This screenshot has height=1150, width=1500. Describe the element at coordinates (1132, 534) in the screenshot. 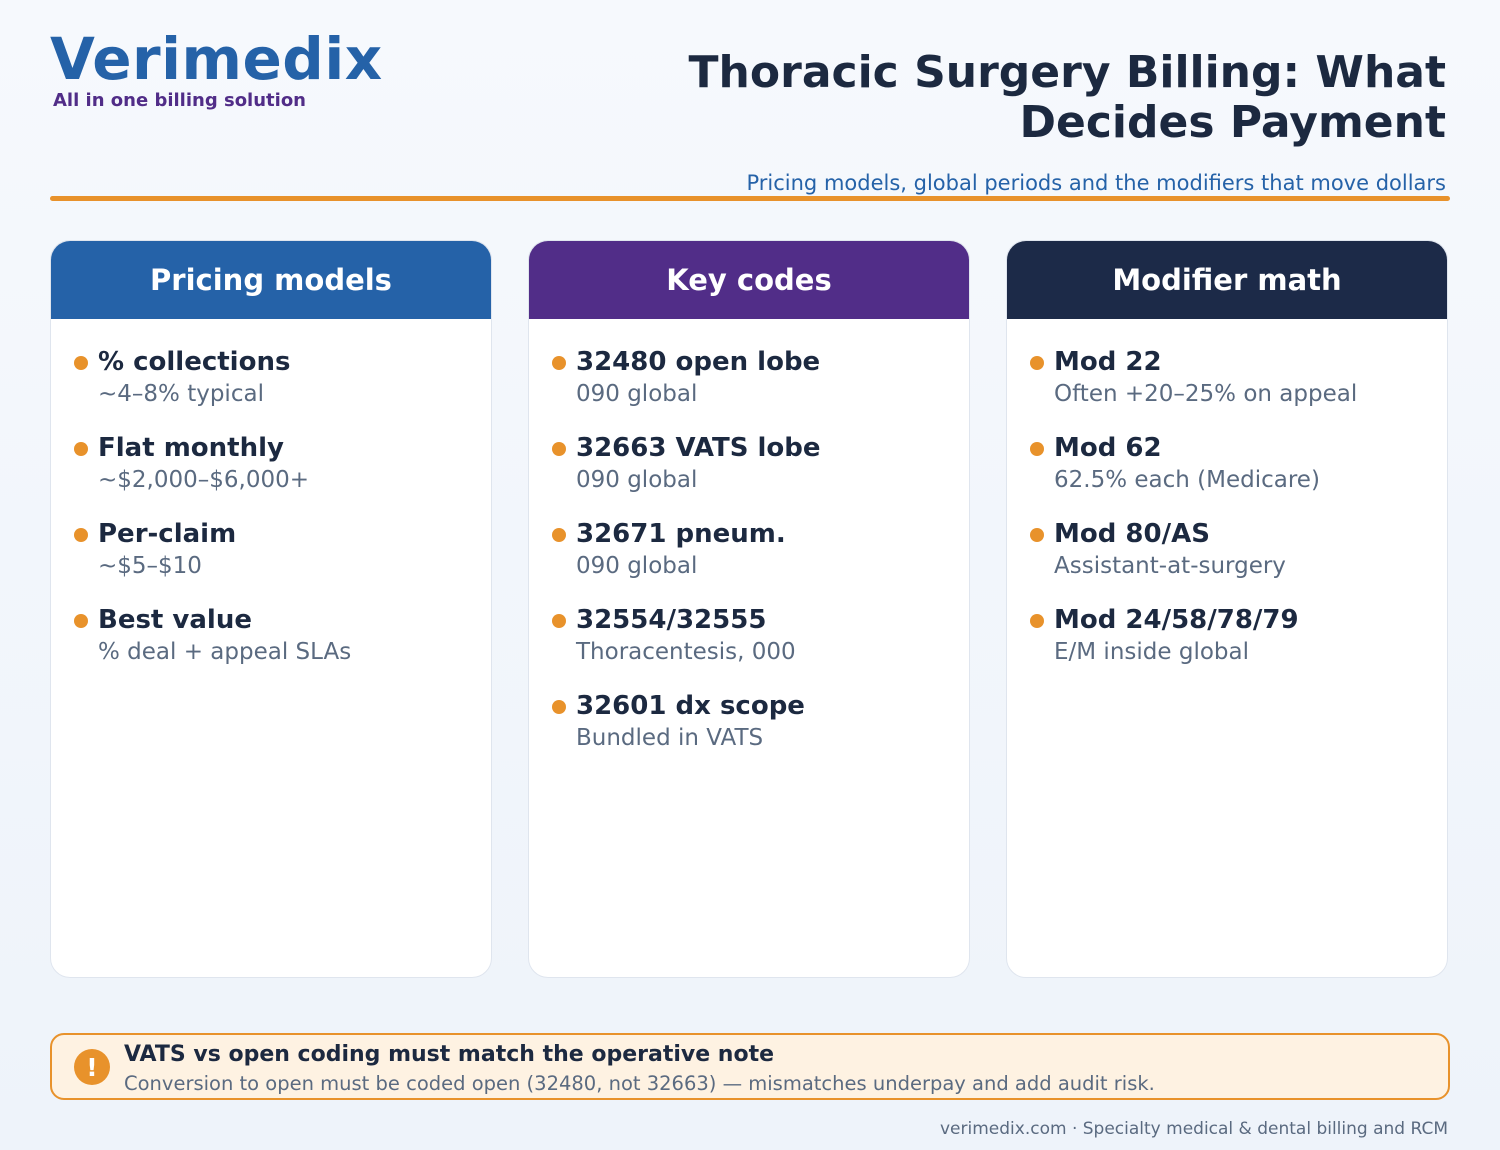

I see `item-title: Mod 80/AS` at that location.